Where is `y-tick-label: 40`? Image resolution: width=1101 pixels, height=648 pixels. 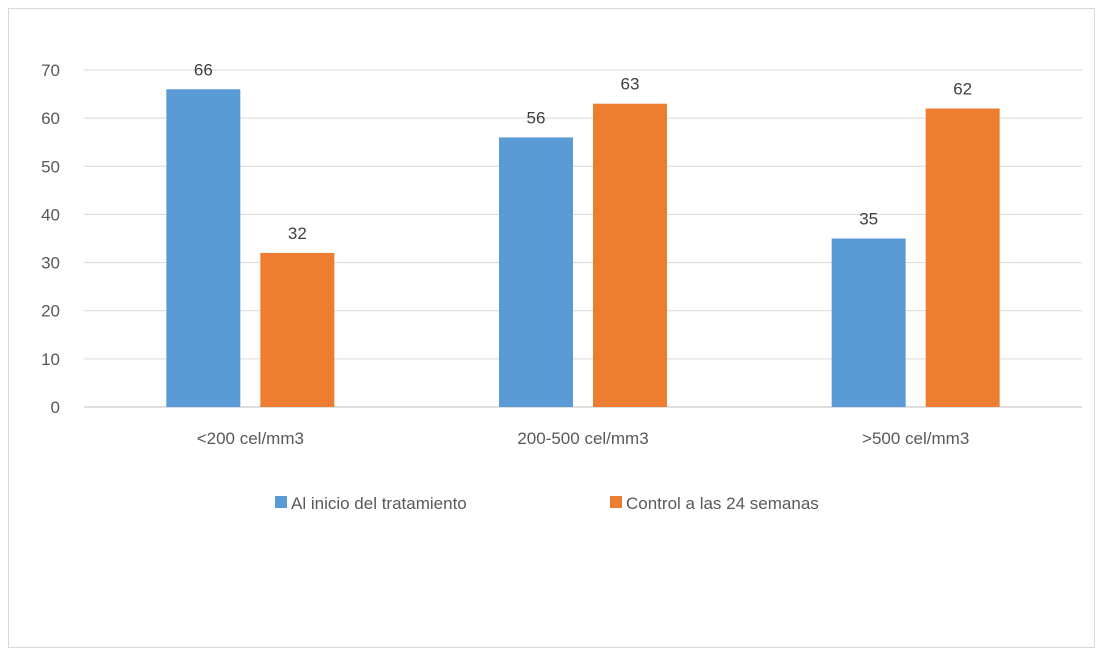
y-tick-label: 40 is located at coordinates (50, 214).